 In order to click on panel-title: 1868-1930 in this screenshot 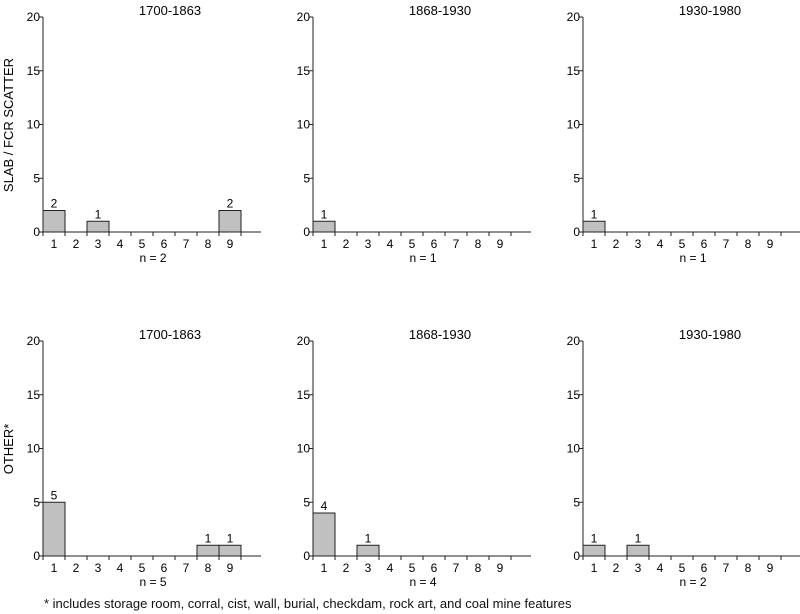, I will do `click(440, 334)`.